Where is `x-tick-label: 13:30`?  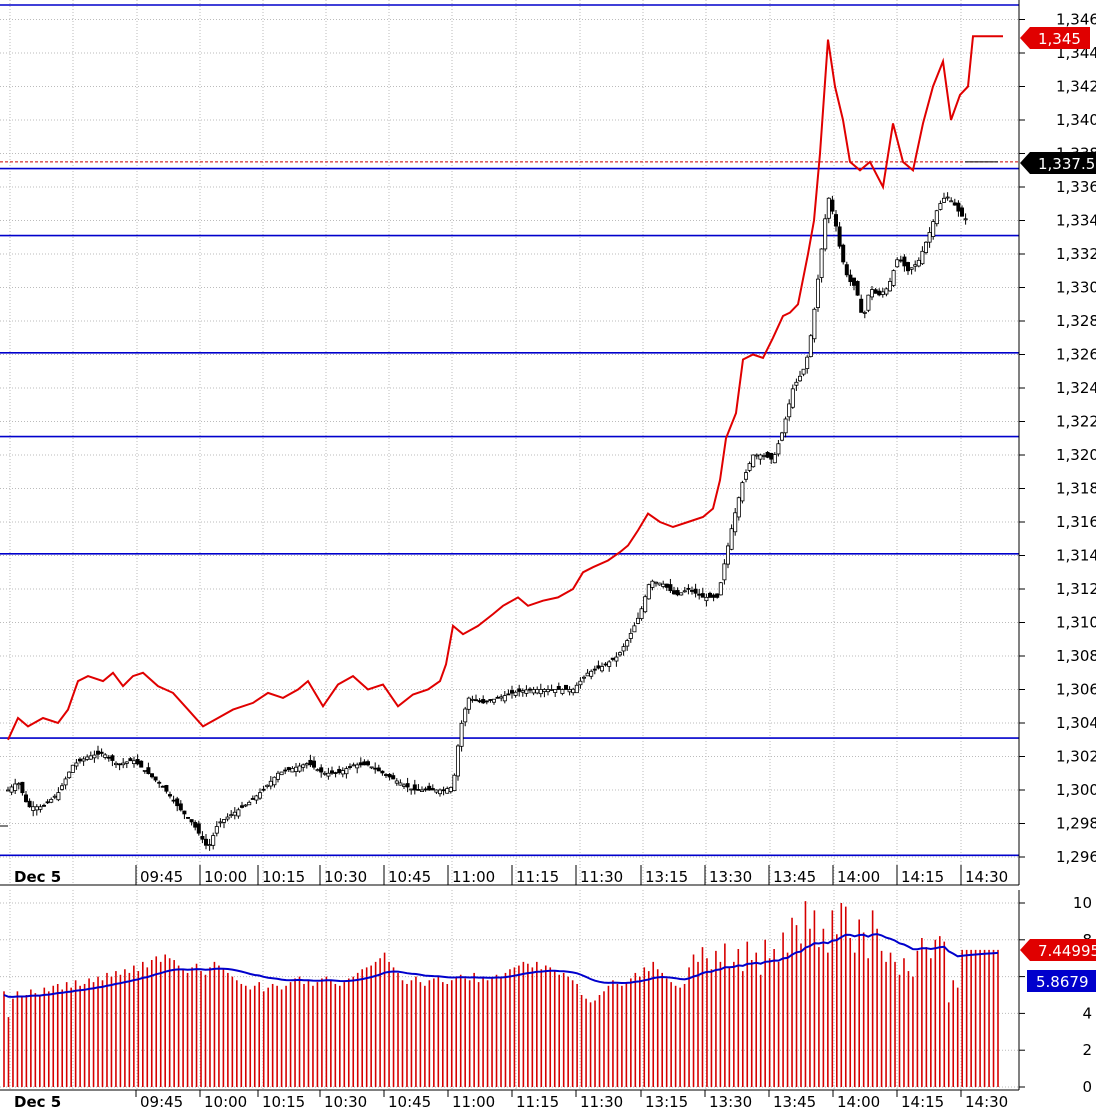 x-tick-label: 13:30 is located at coordinates (730, 1100).